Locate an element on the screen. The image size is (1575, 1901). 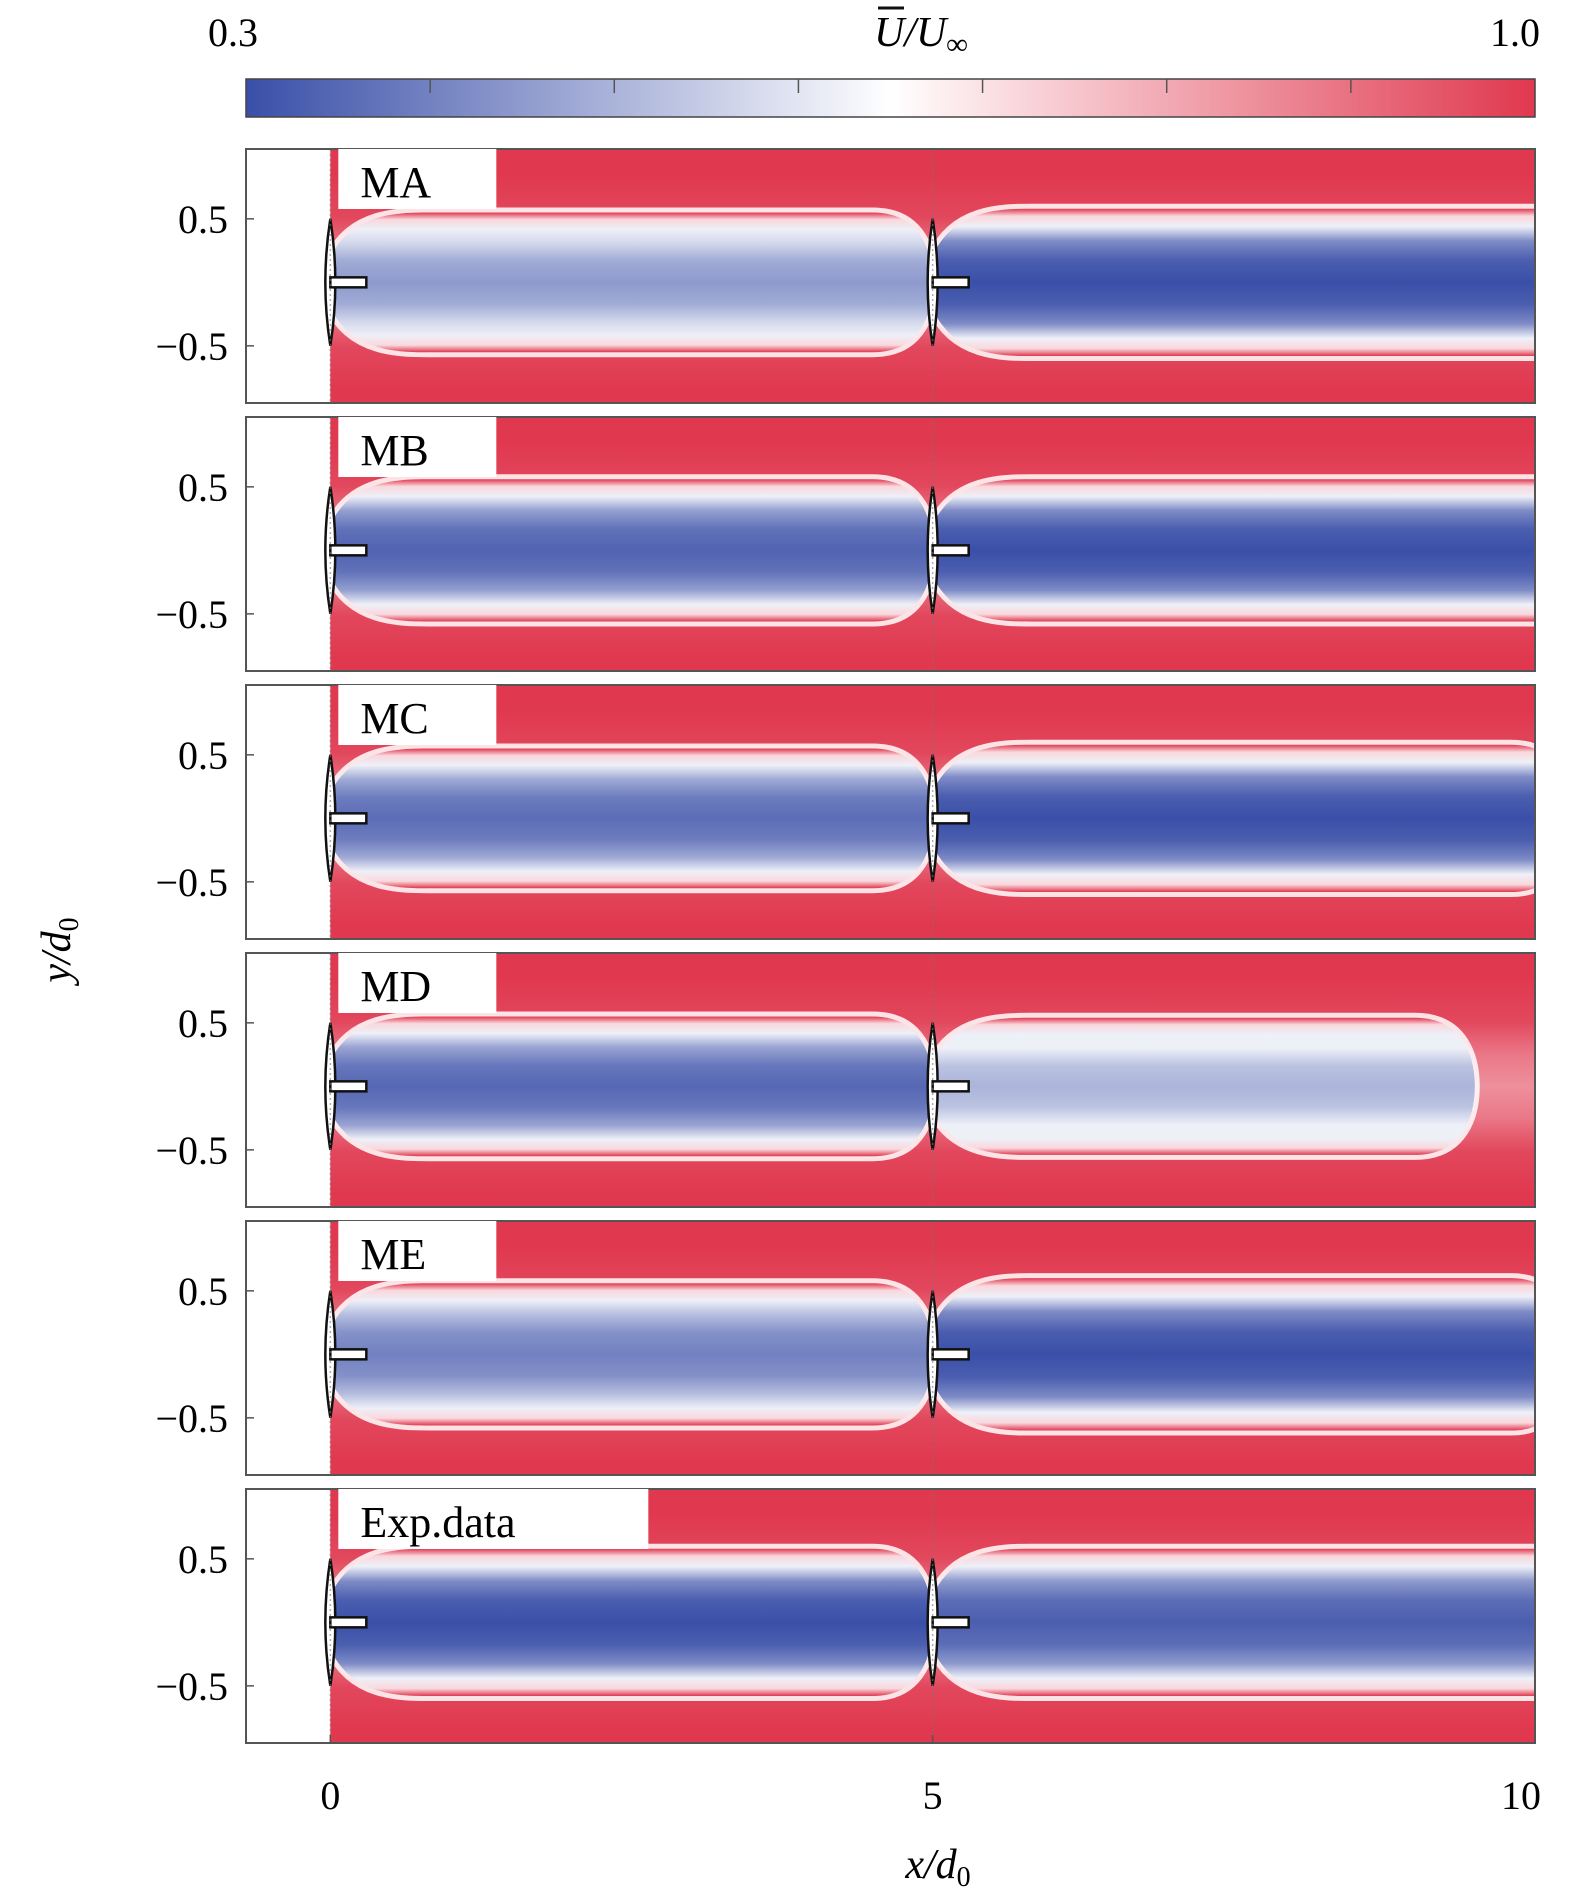
panel-label: MB is located at coordinates (394, 450).